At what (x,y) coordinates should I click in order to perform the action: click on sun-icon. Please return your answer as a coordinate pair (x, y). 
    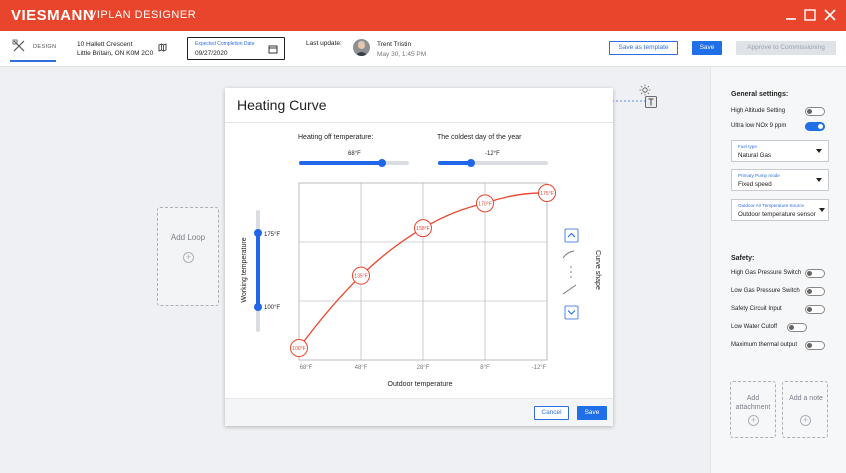
    Looking at the image, I should click on (645, 90).